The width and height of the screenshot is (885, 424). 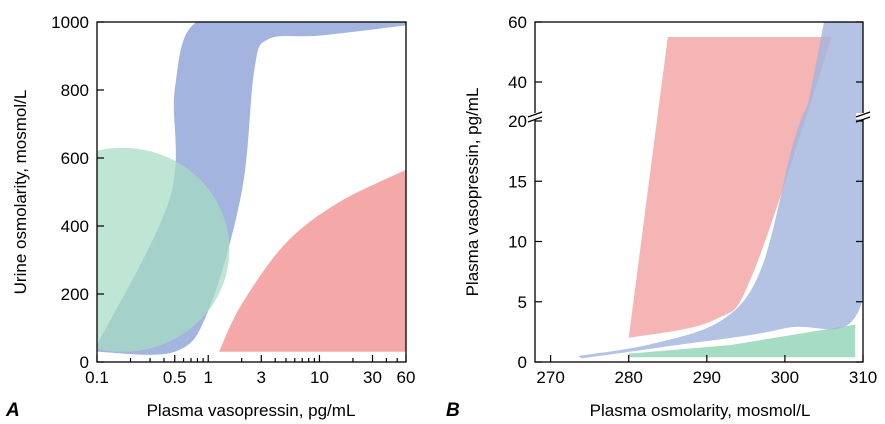 I want to click on panel-b-y-tick-label: 0, so click(x=522, y=362).